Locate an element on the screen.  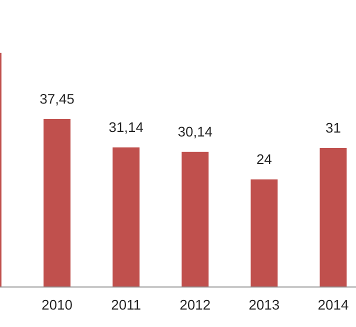
x-tick-label: 2014 is located at coordinates (333, 305).